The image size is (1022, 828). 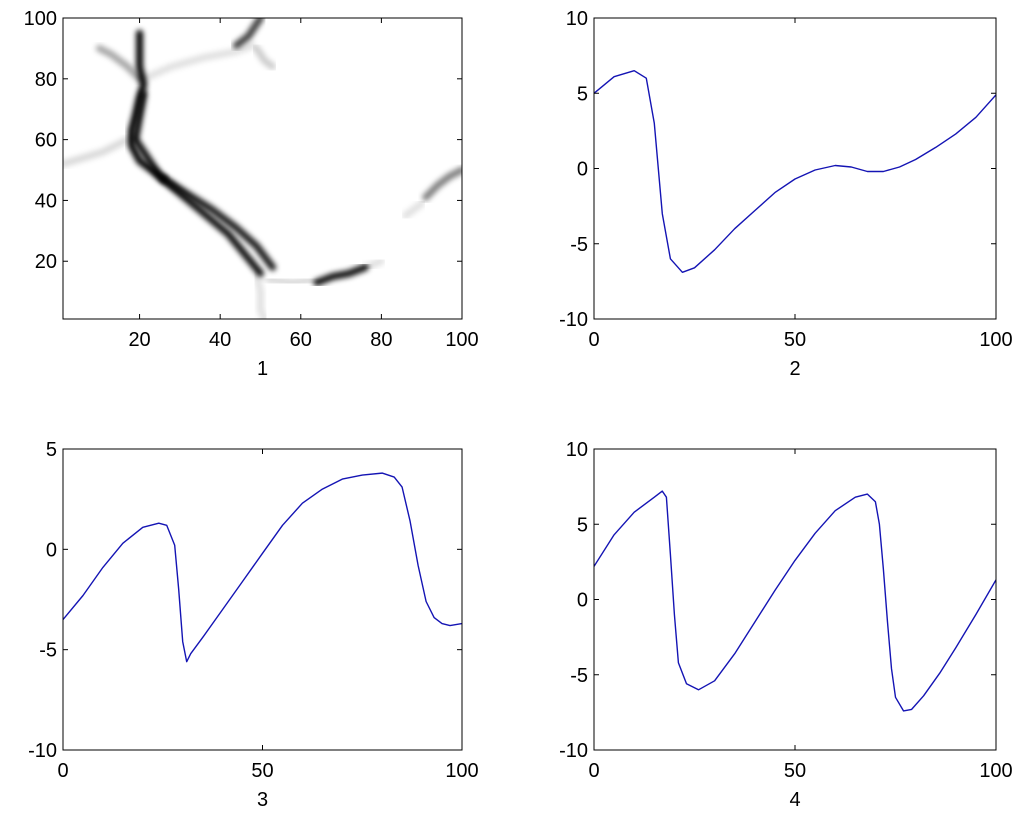 What do you see at coordinates (139, 340) in the screenshot?
I see `x-tick-label: 20` at bounding box center [139, 340].